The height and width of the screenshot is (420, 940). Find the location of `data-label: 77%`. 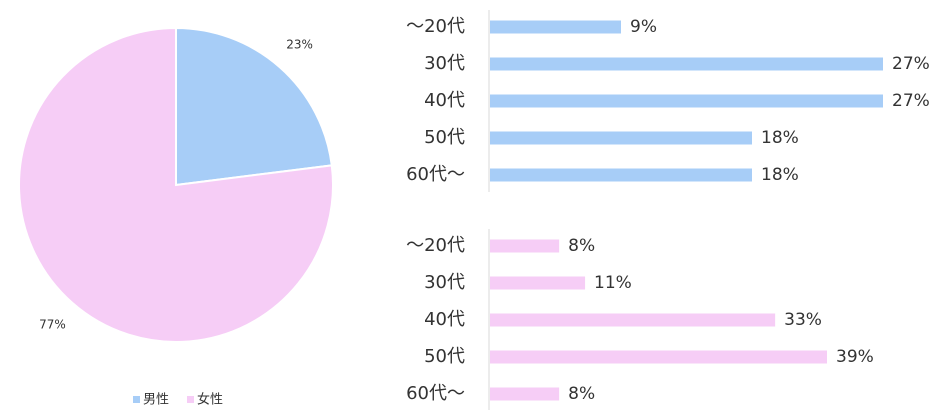

data-label: 77% is located at coordinates (52, 325).